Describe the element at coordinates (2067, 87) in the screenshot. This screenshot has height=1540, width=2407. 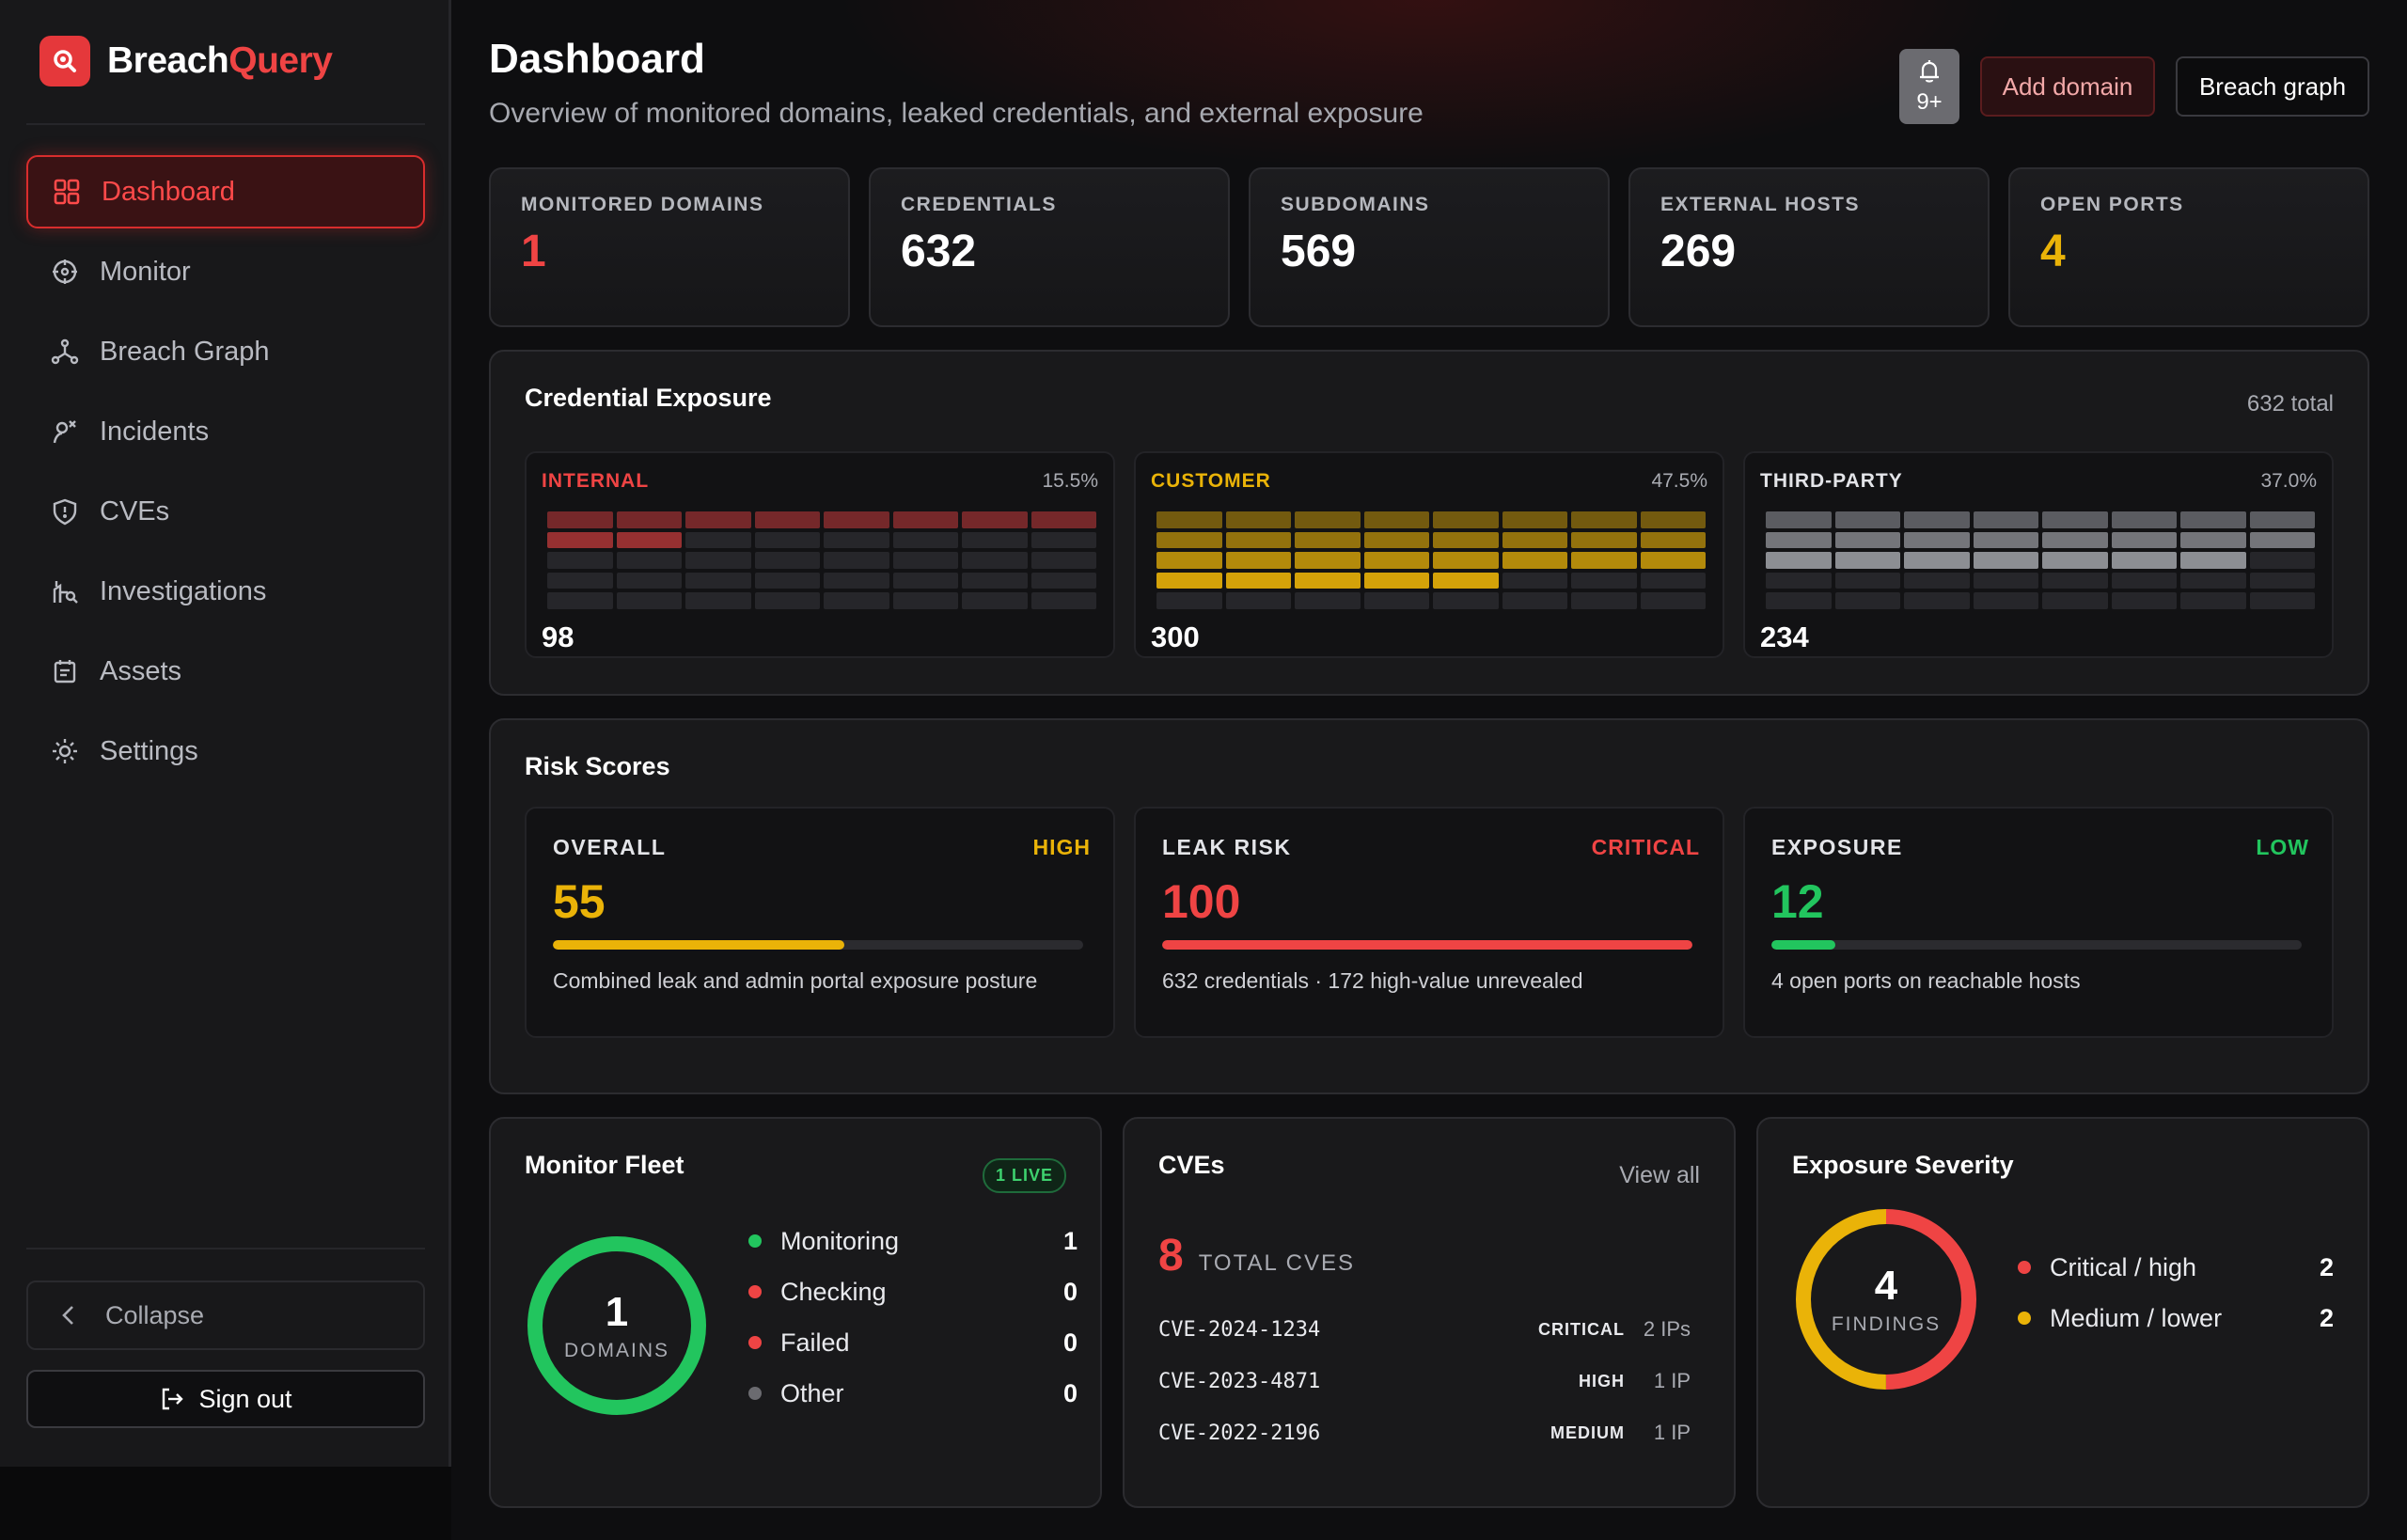
I see `add-domain-button: Add domain` at that location.